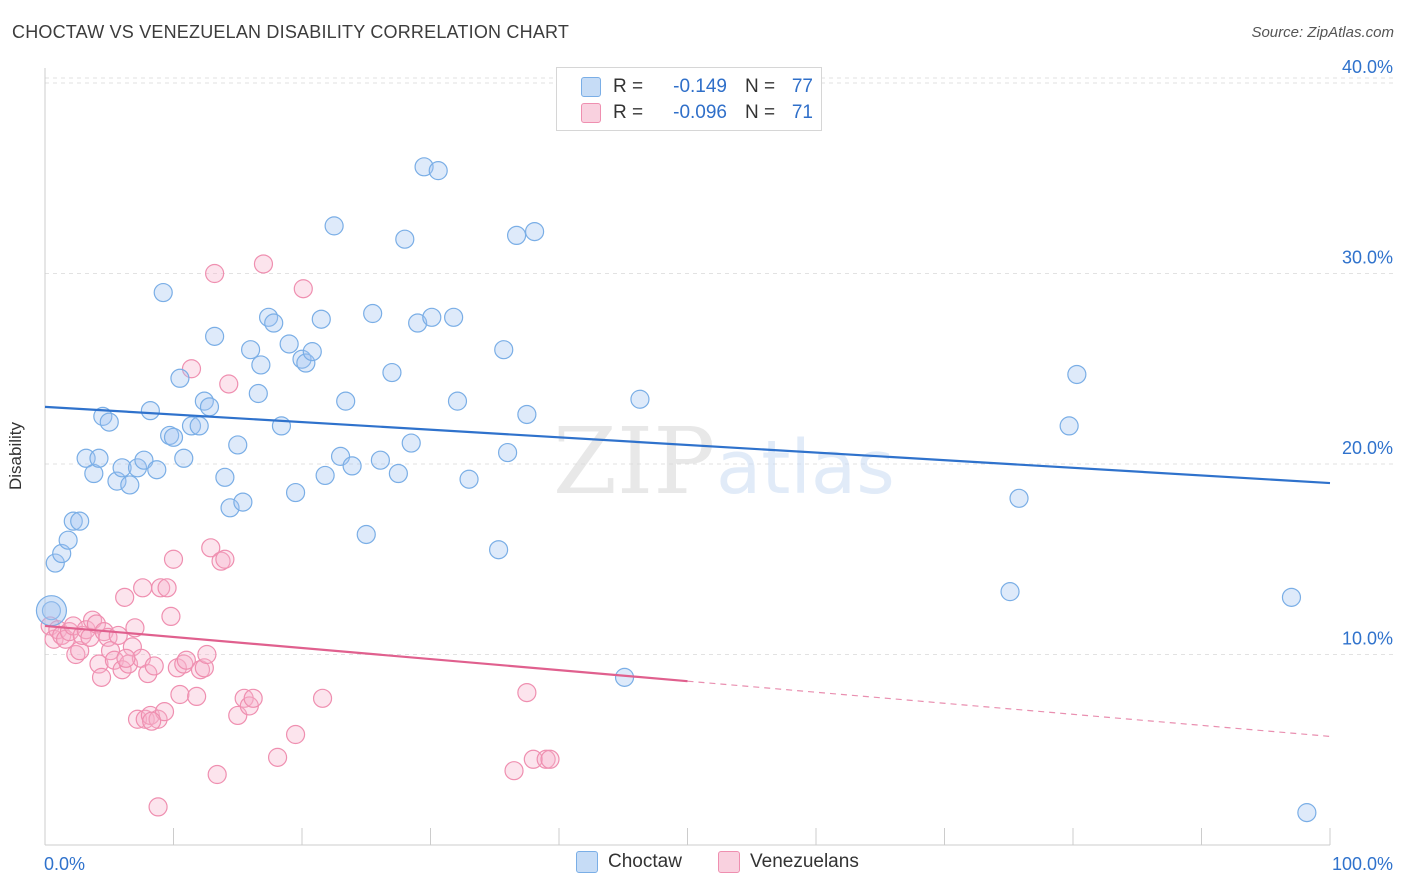 The width and height of the screenshot is (1406, 892). I want to click on stats-legend: R = -0.149 N = 77 R = -0.096 N = 71, so click(689, 99).